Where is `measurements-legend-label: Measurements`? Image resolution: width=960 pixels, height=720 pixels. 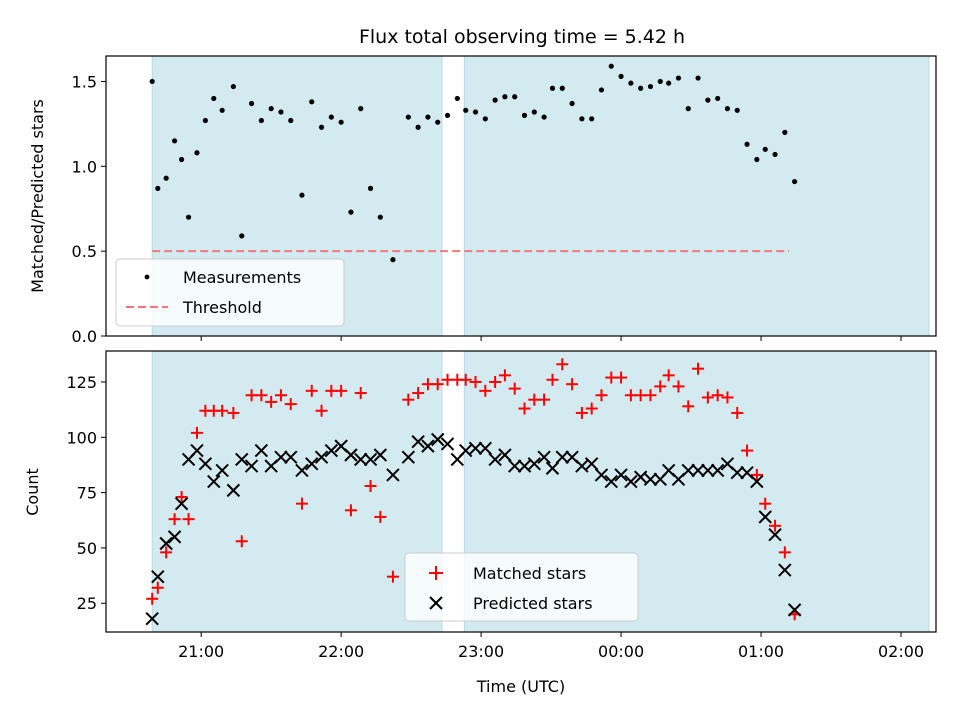 measurements-legend-label: Measurements is located at coordinates (242, 277).